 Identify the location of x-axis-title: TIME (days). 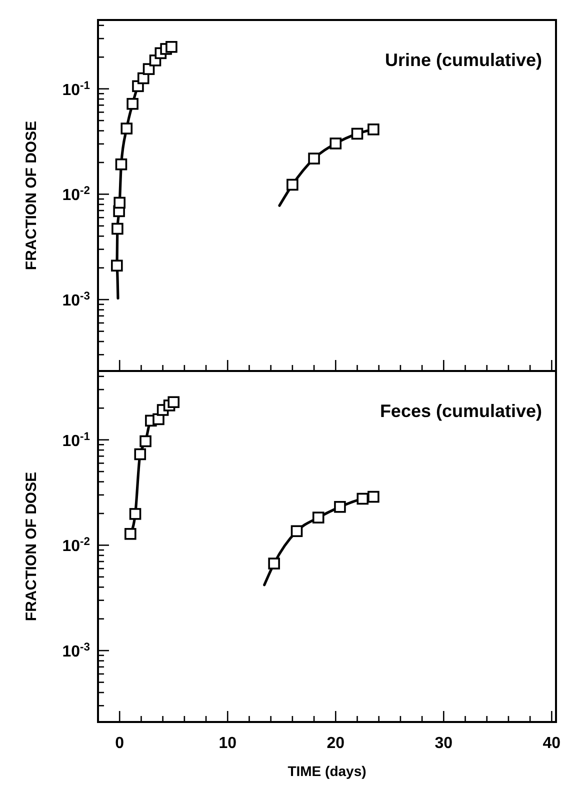
(327, 771).